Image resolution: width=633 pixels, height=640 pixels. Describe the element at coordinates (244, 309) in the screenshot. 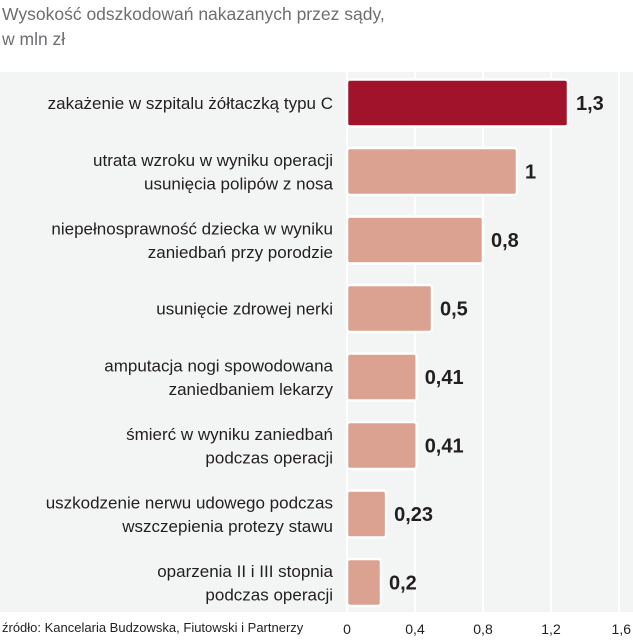

I see `category-label-3-line-0: usunięcie zdrowej nerki` at that location.